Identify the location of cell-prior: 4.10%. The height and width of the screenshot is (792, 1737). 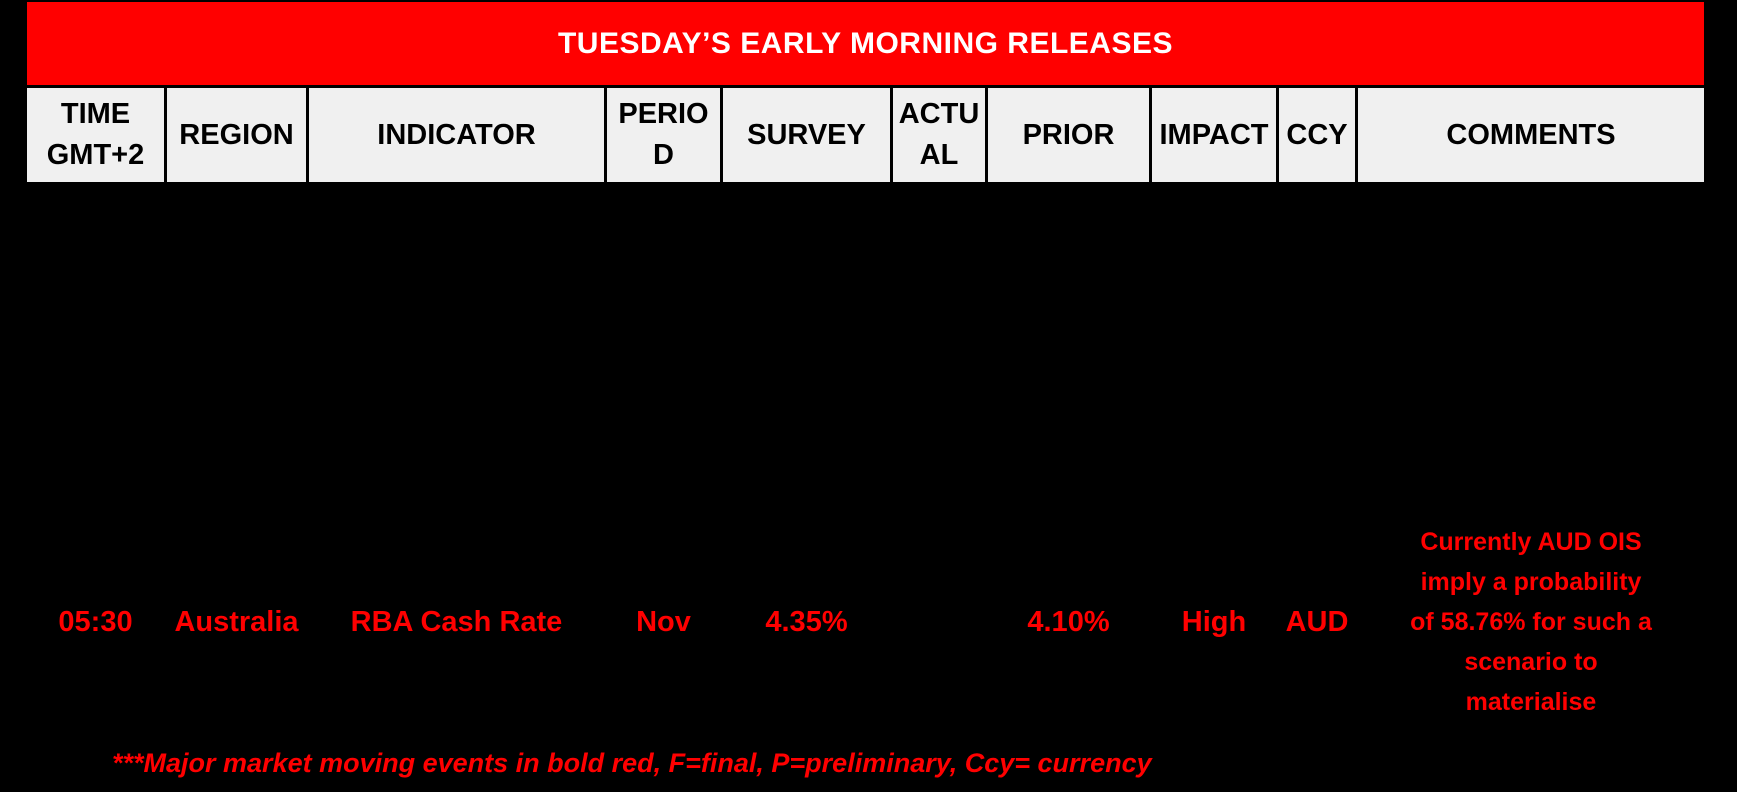
(1068, 621).